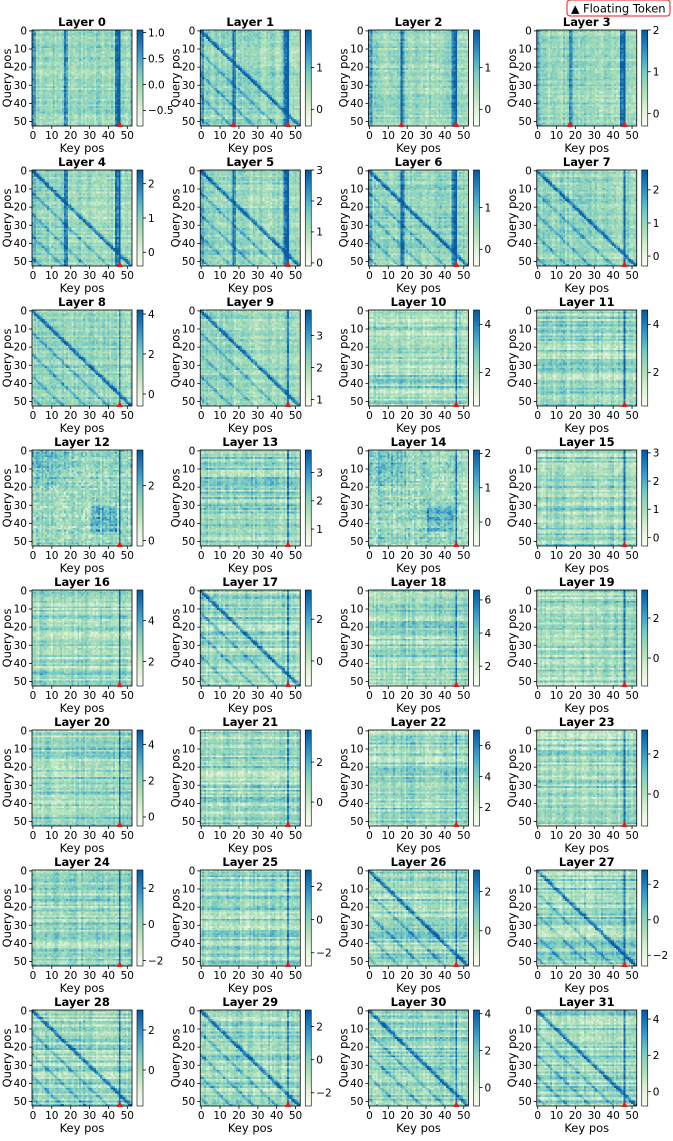 The height and width of the screenshot is (1141, 673). Describe the element at coordinates (587, 442) in the screenshot. I see `panel-title: Layer 15` at that location.